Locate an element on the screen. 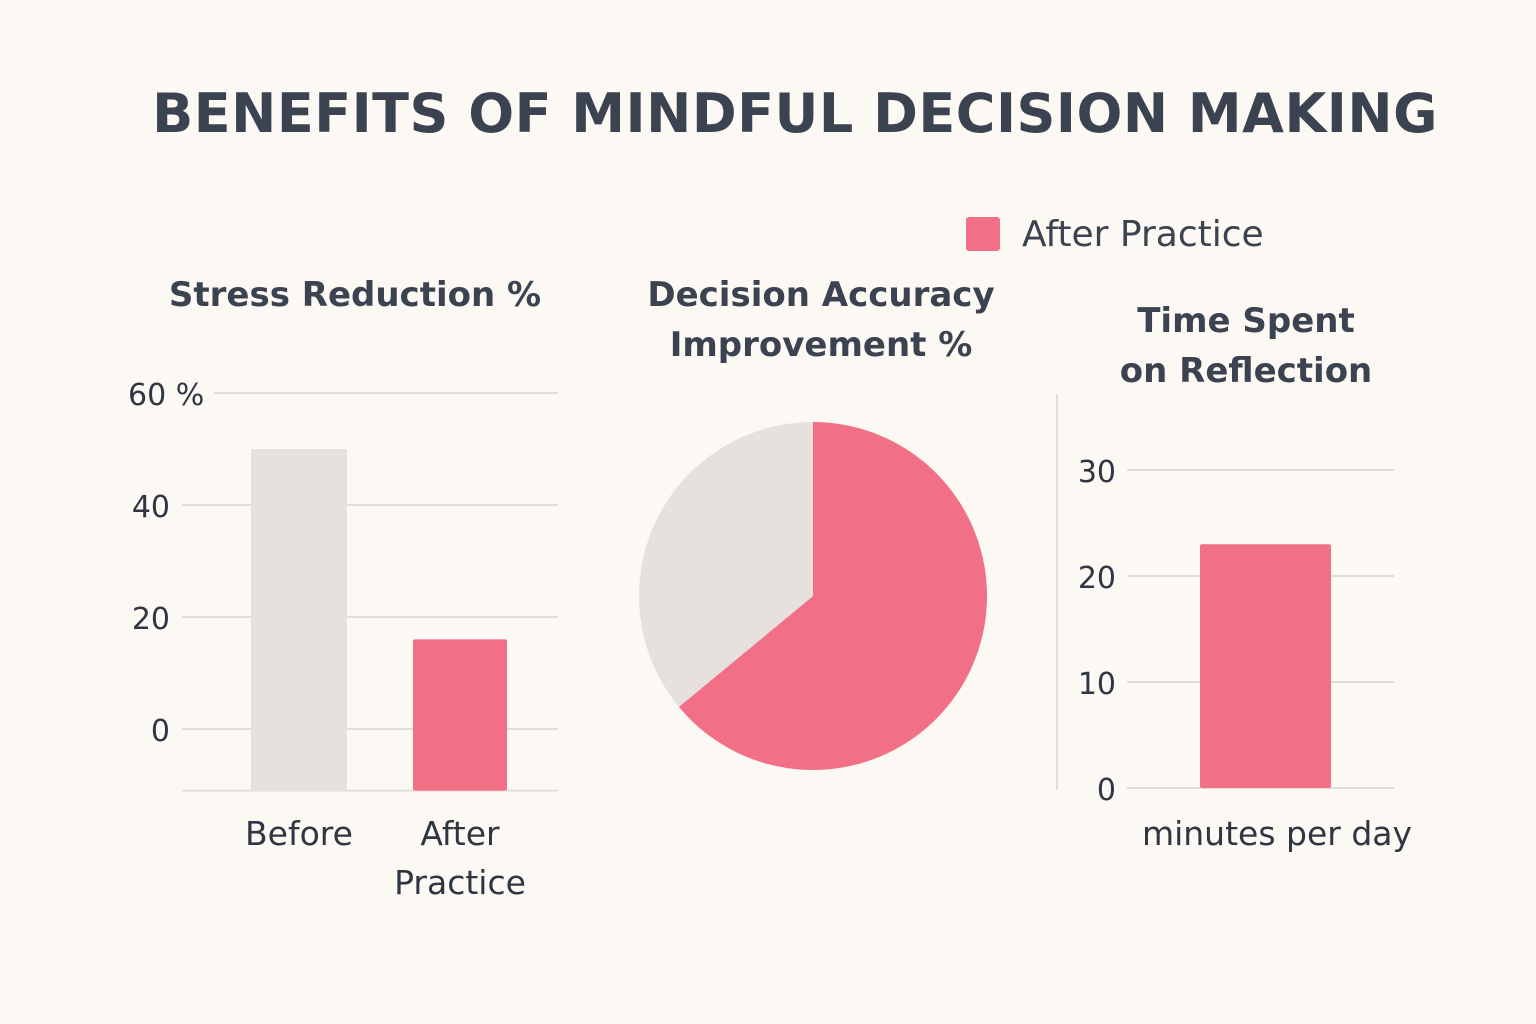 This screenshot has height=1024, width=1536. stress-ytick-label: 40 is located at coordinates (151, 507).